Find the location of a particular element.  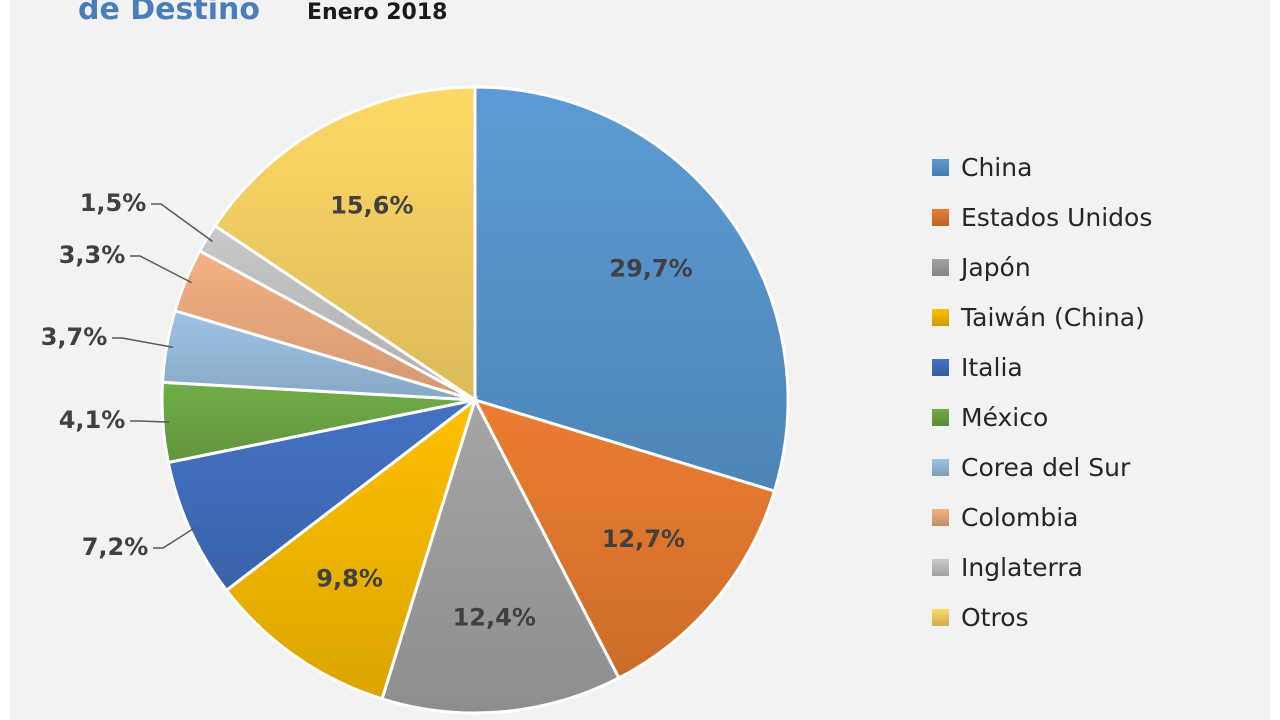

legend-label: Inglaterra is located at coordinates (1022, 567).